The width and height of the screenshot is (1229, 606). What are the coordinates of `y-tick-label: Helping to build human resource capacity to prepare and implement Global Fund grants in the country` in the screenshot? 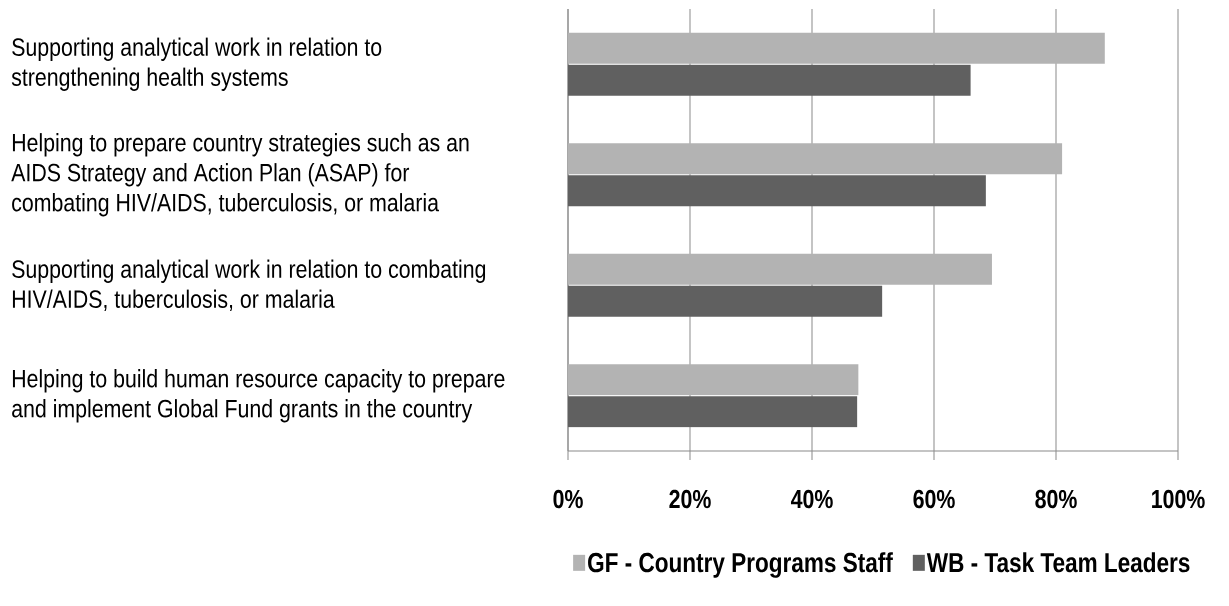 It's located at (258, 396).